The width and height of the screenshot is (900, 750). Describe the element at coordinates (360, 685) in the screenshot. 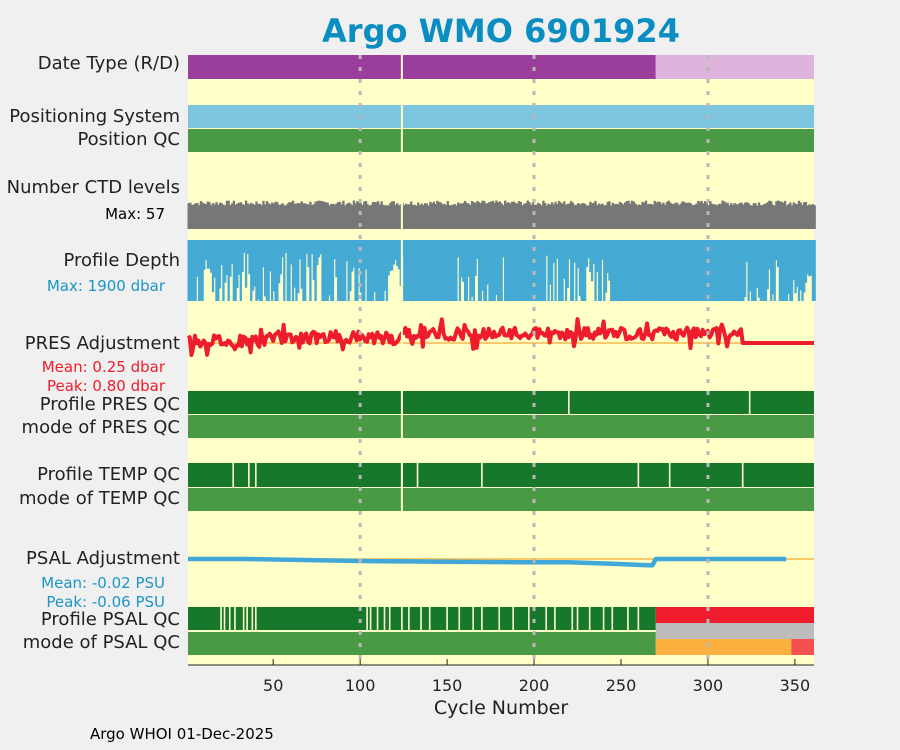

I see `x-tick-label-100: 100` at that location.